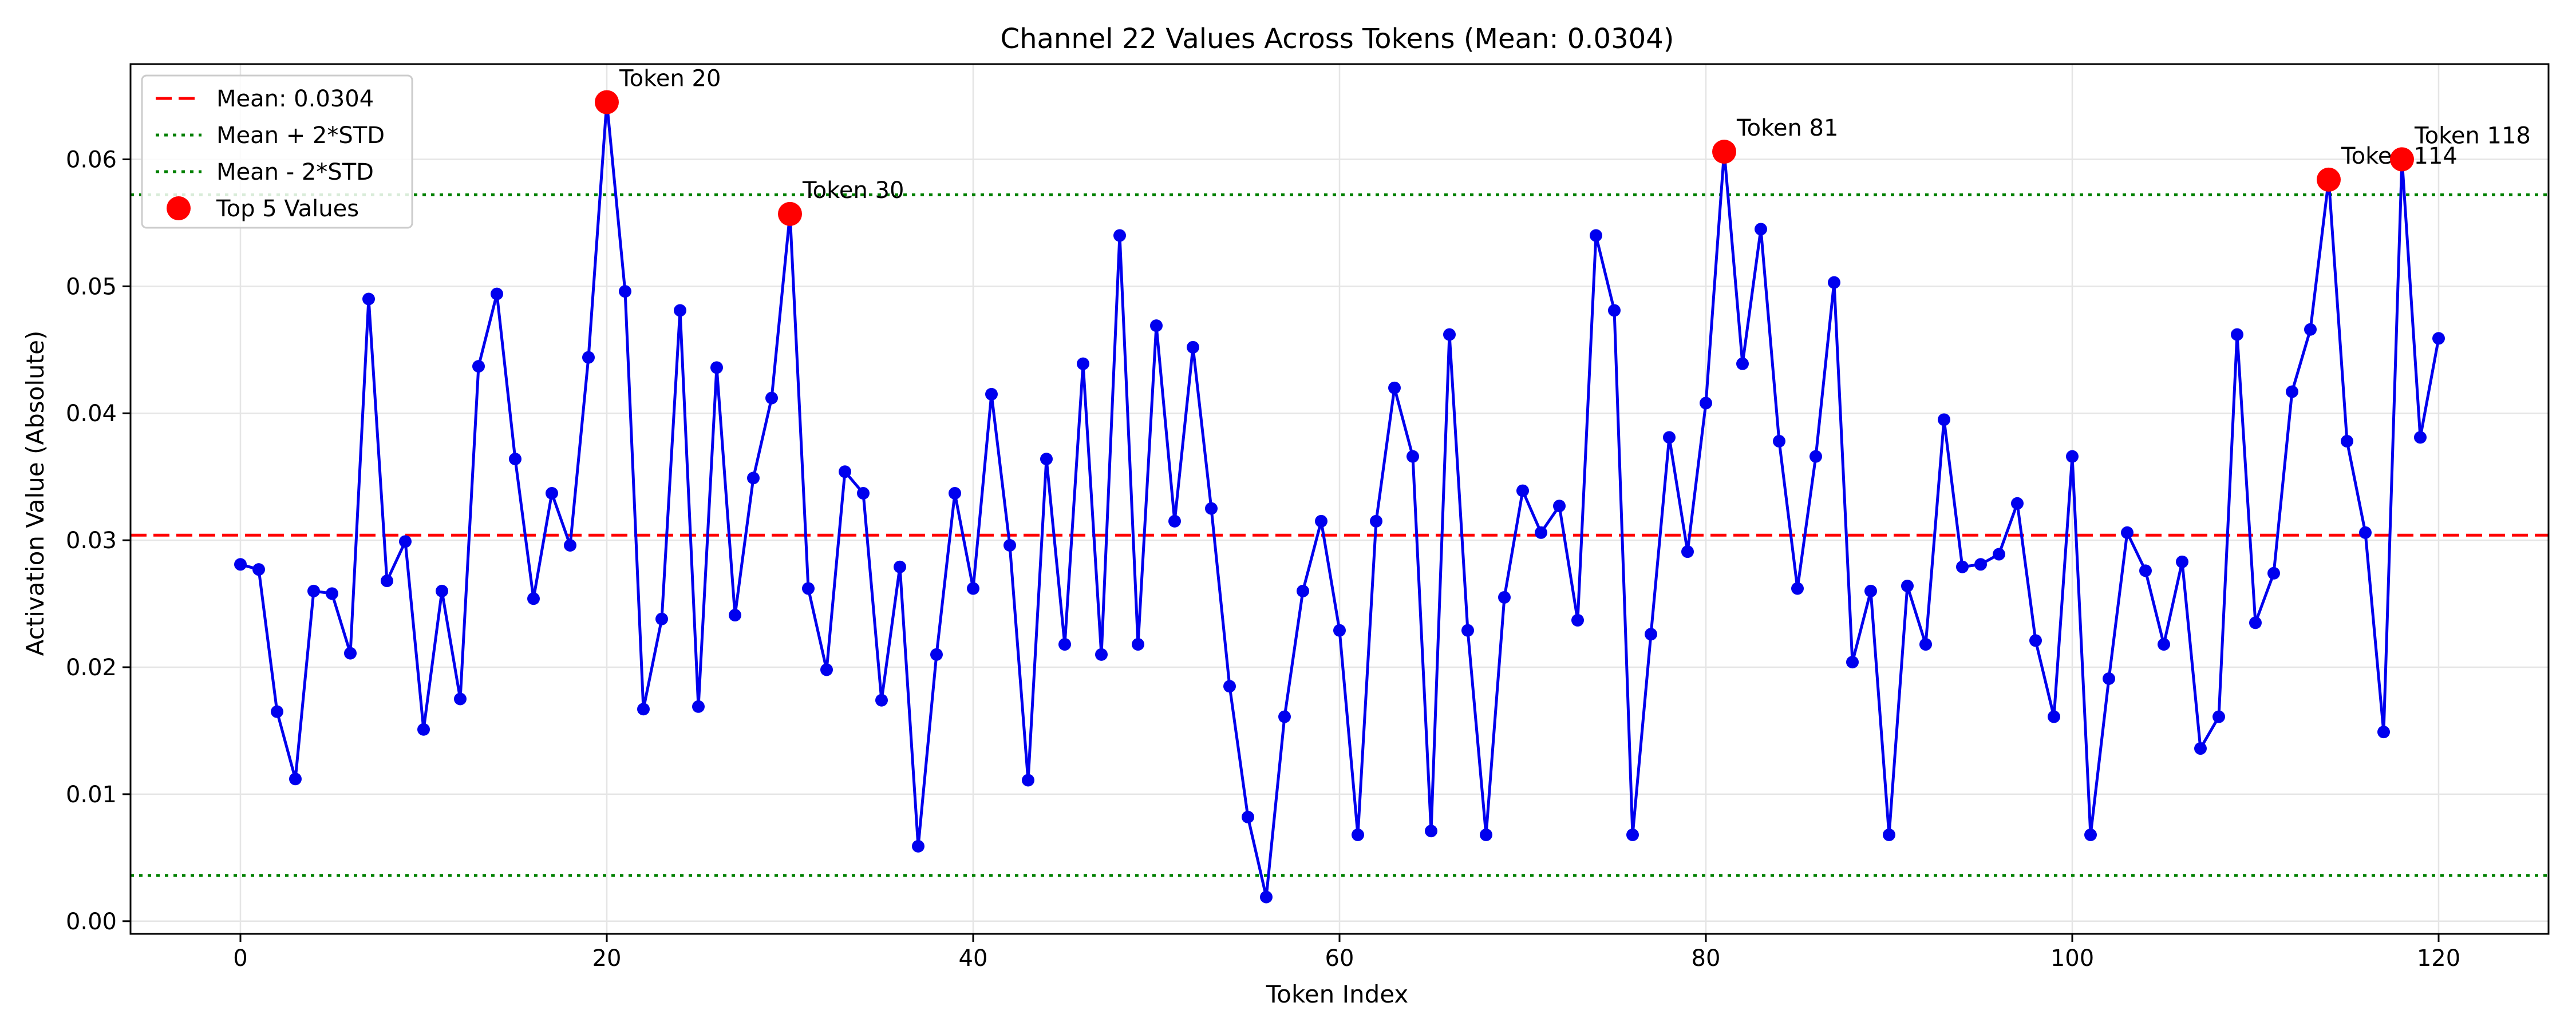  I want to click on legend-marker-swatch, so click(179, 208).